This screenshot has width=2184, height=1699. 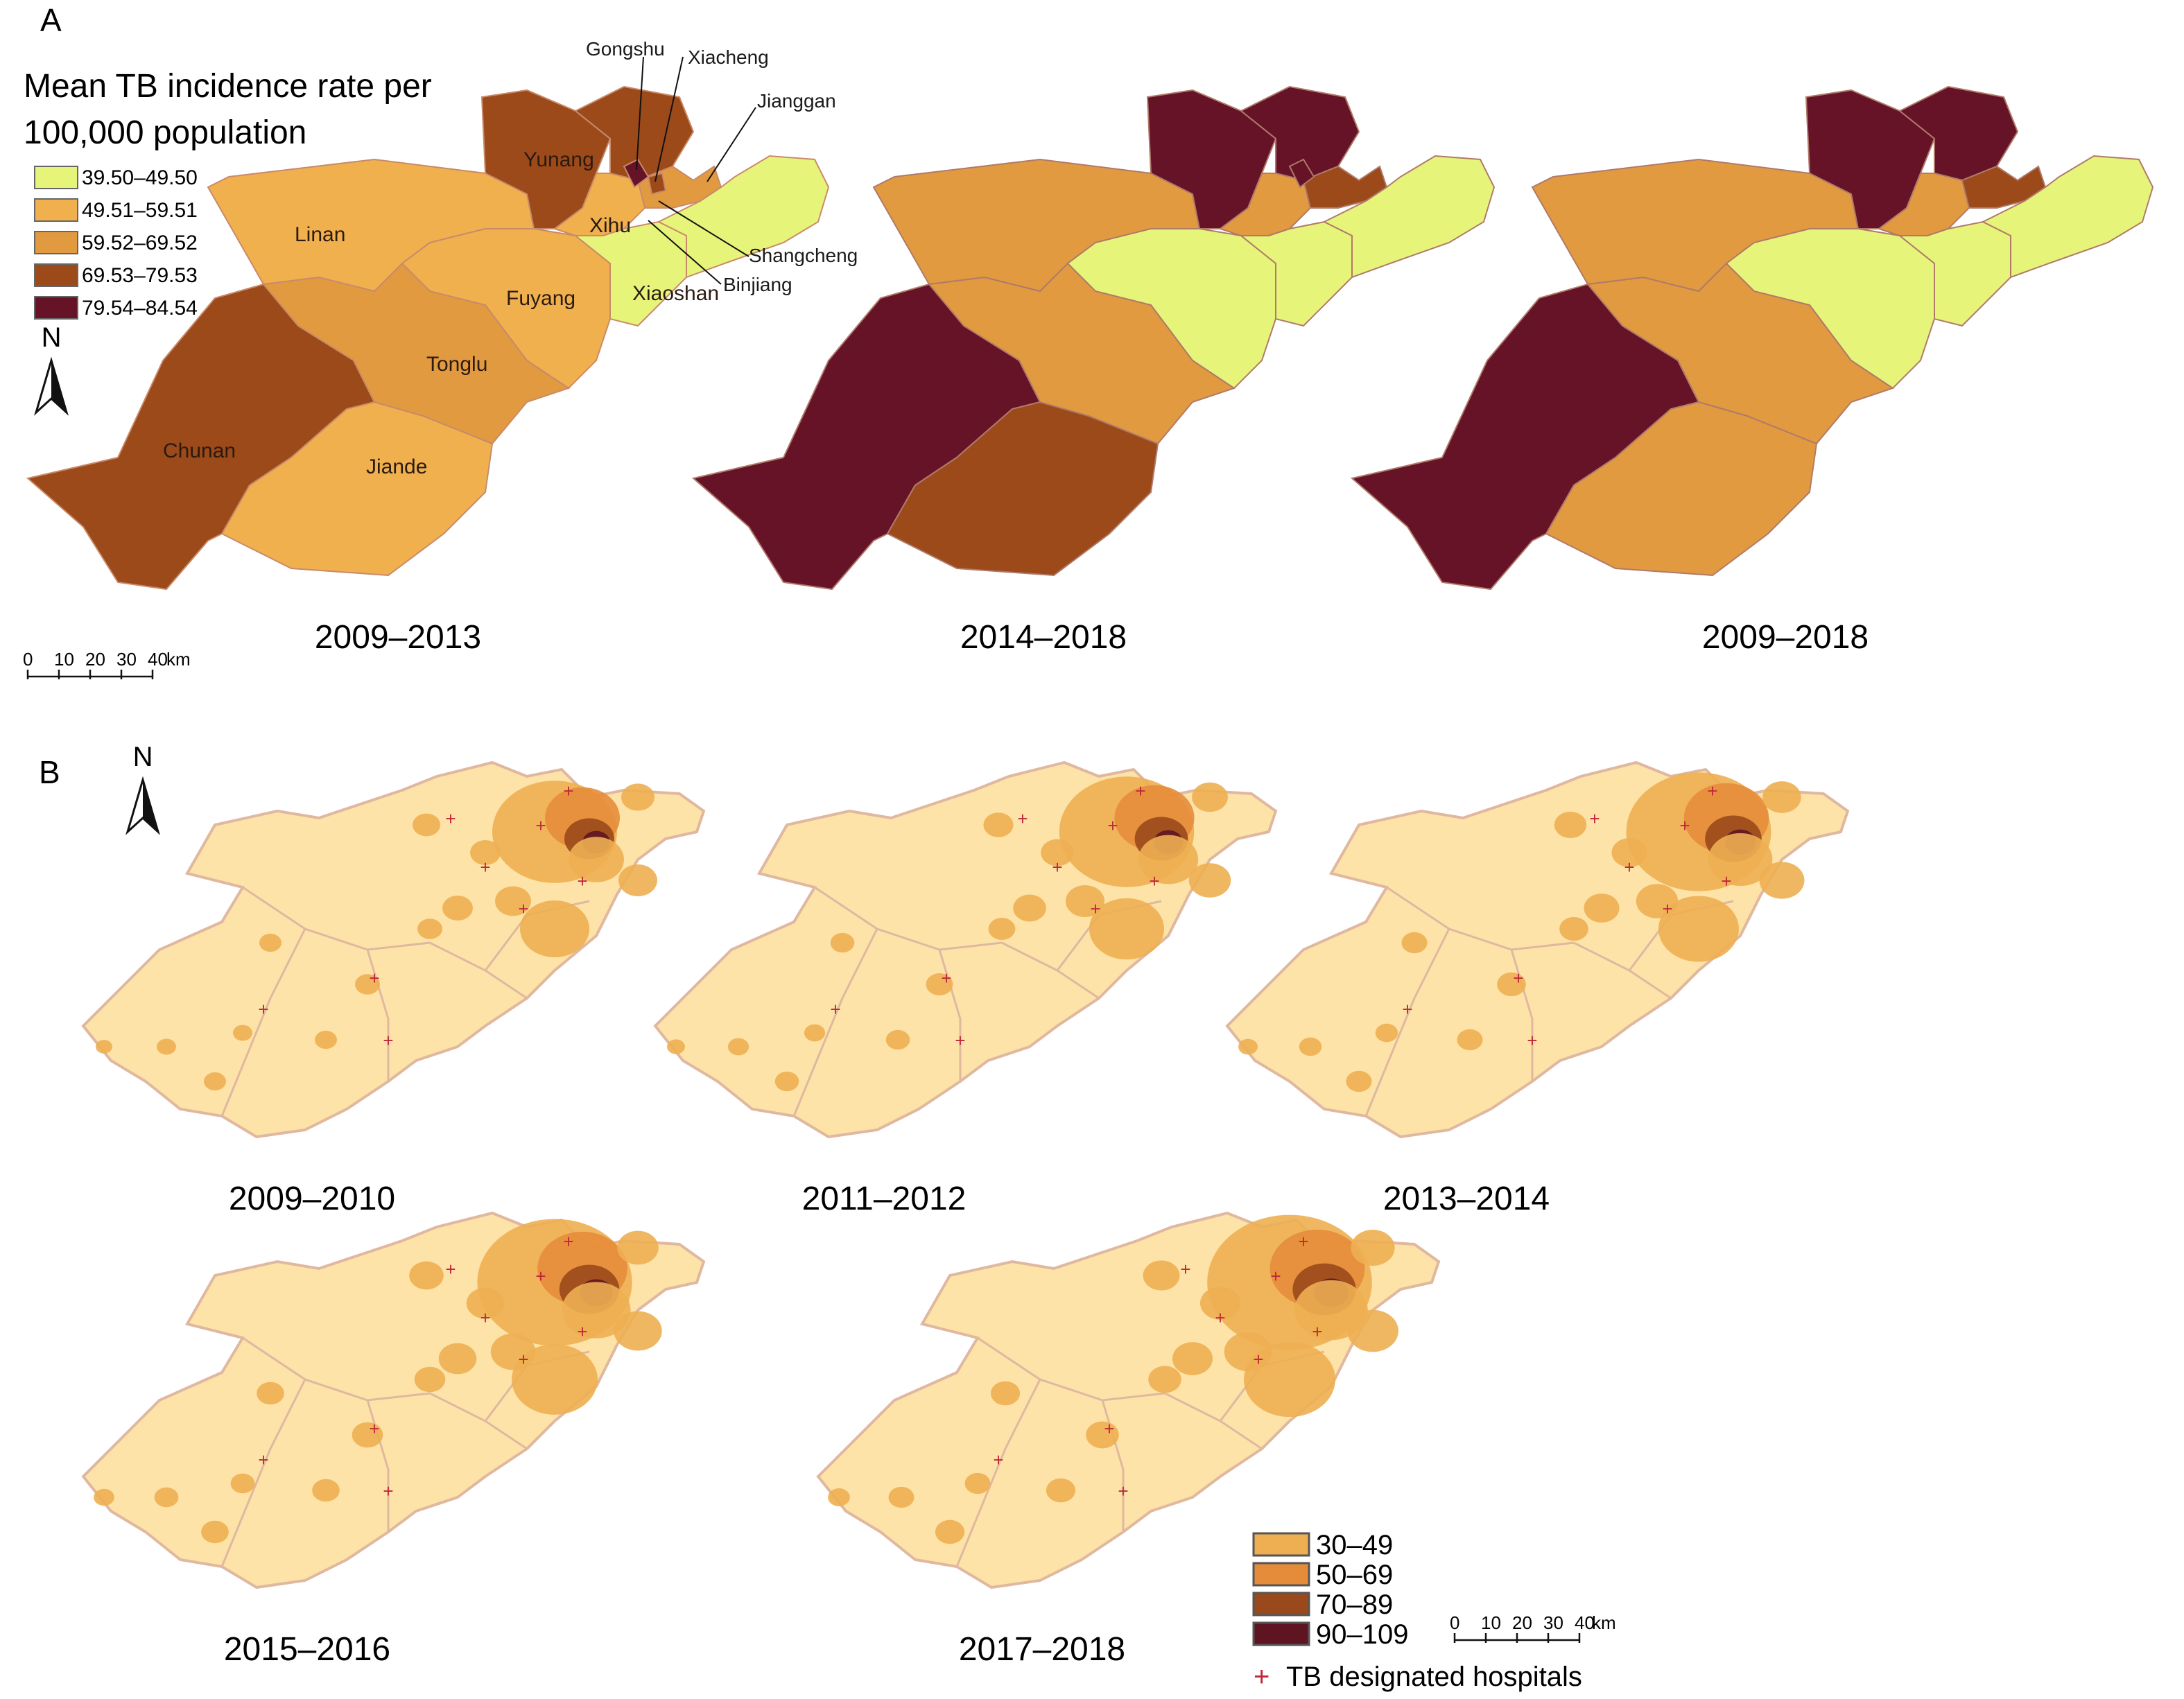 I want to click on legend-a-label: 49.51–59.51, so click(x=140, y=210).